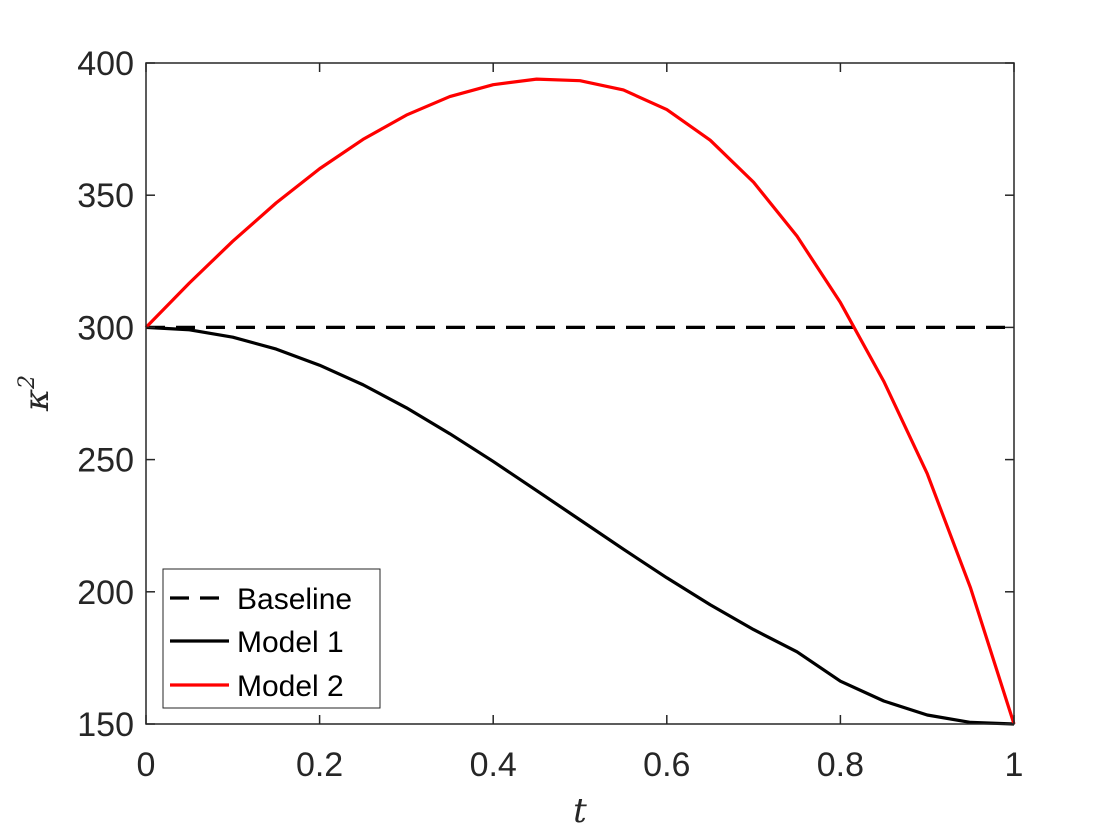 Image resolution: width=1120 pixels, height=840 pixels. I want to click on y-axis-label-superscript: 2, so click(27, 382).